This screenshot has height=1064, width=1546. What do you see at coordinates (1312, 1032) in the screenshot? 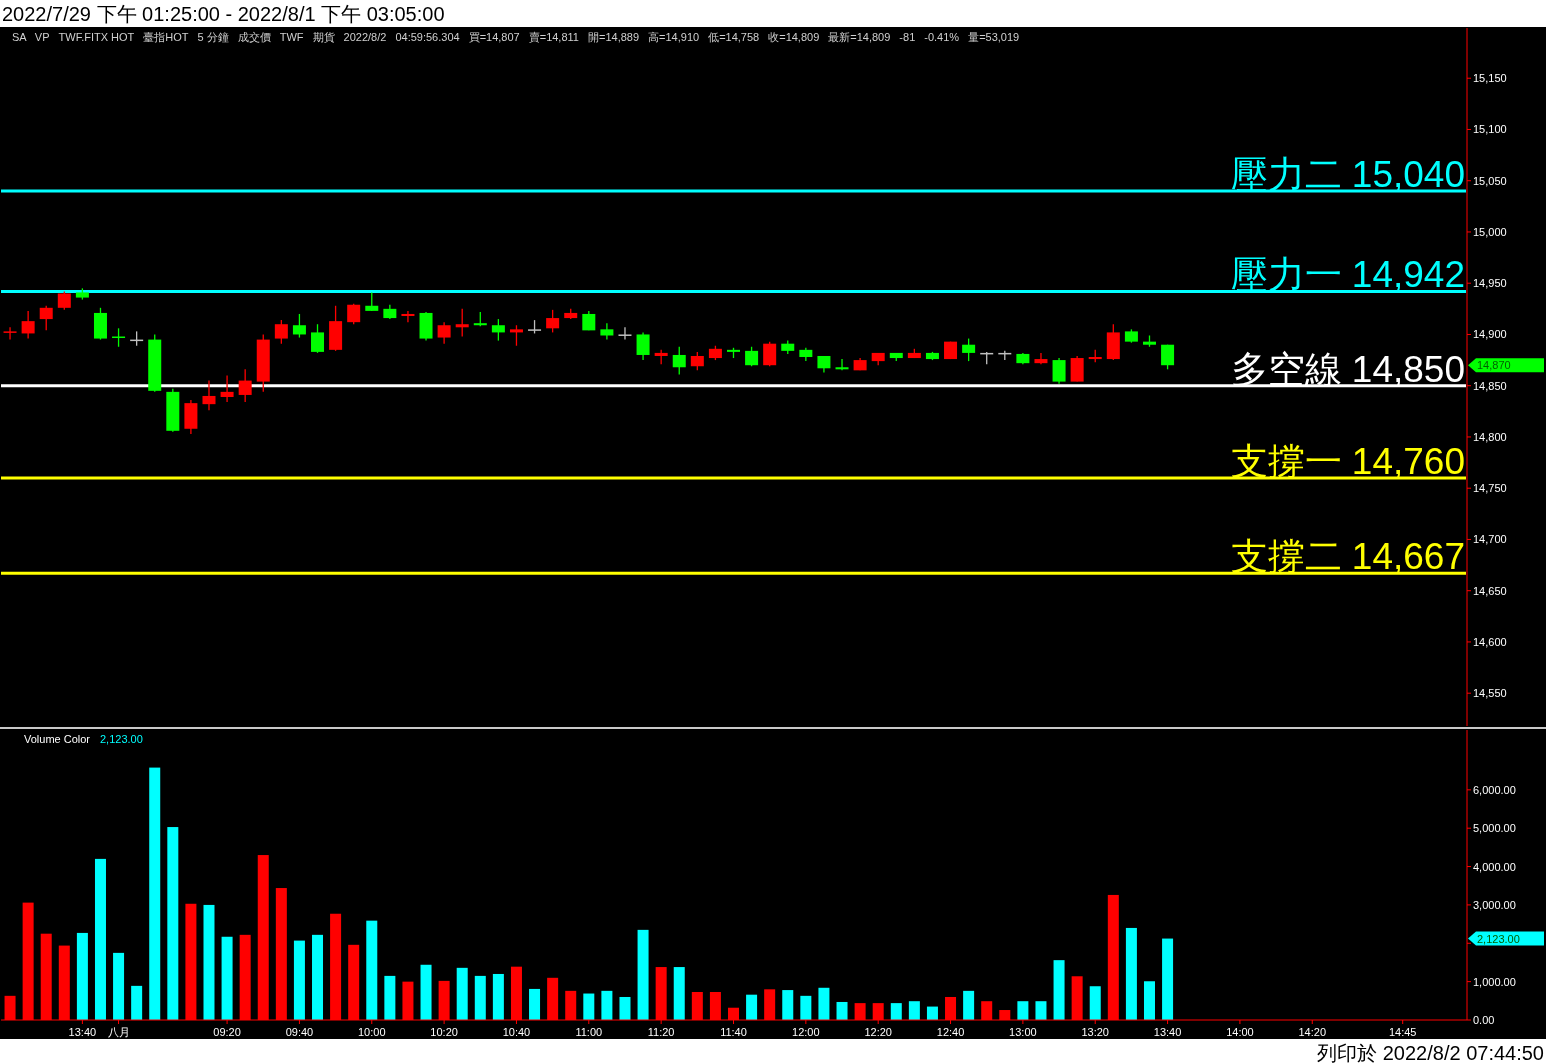
I see `x-tick-label: 14:20` at bounding box center [1312, 1032].